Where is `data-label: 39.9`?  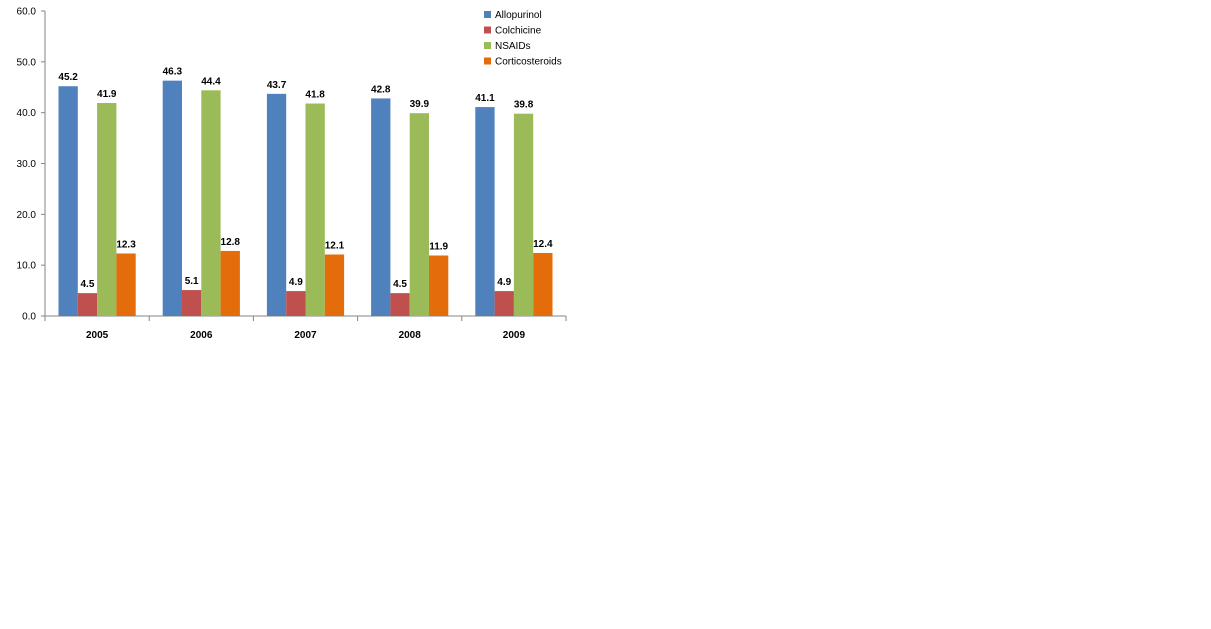 data-label: 39.9 is located at coordinates (420, 104).